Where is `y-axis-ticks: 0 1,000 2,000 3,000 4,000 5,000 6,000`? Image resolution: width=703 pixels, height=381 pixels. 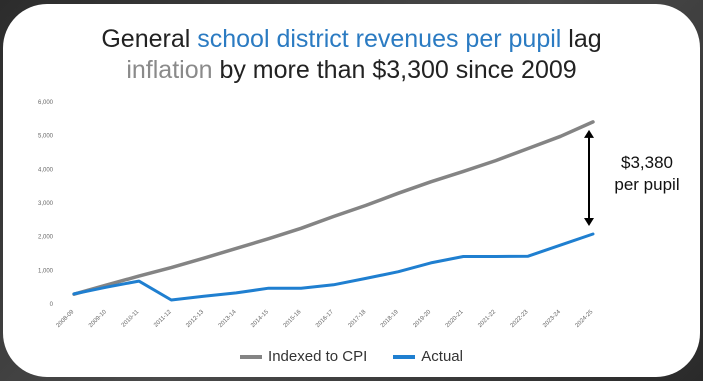
y-axis-ticks: 0 1,000 2,000 3,000 4,000 5,000 6,000 is located at coordinates (46, 204).